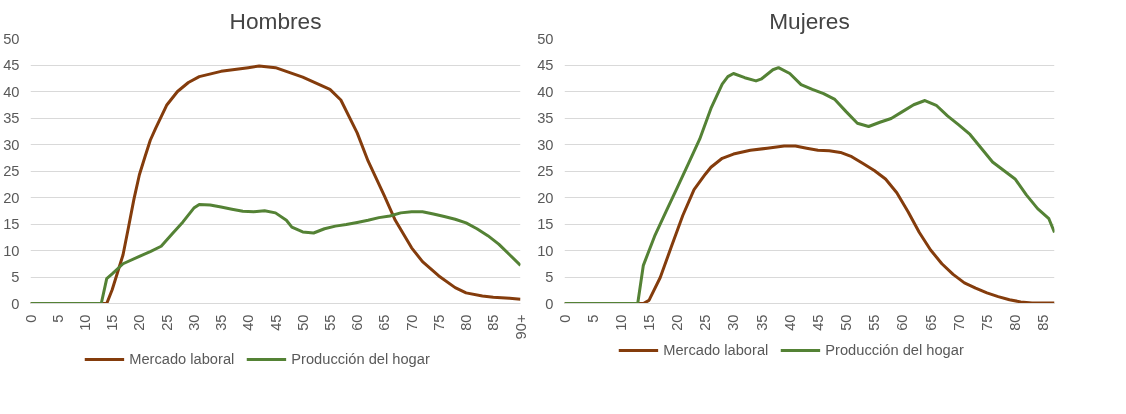  I want to click on chart-title: Hombres, so click(275, 20).